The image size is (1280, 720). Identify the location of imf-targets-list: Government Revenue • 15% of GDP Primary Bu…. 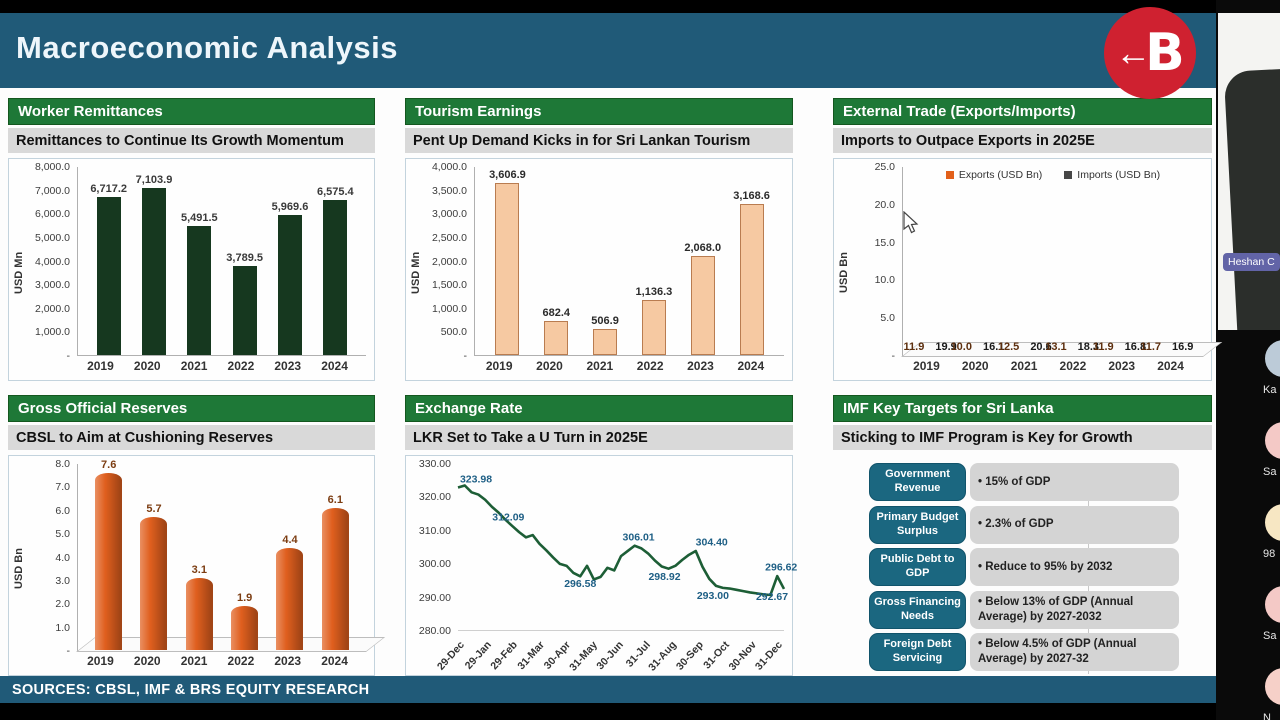
(1022, 568).